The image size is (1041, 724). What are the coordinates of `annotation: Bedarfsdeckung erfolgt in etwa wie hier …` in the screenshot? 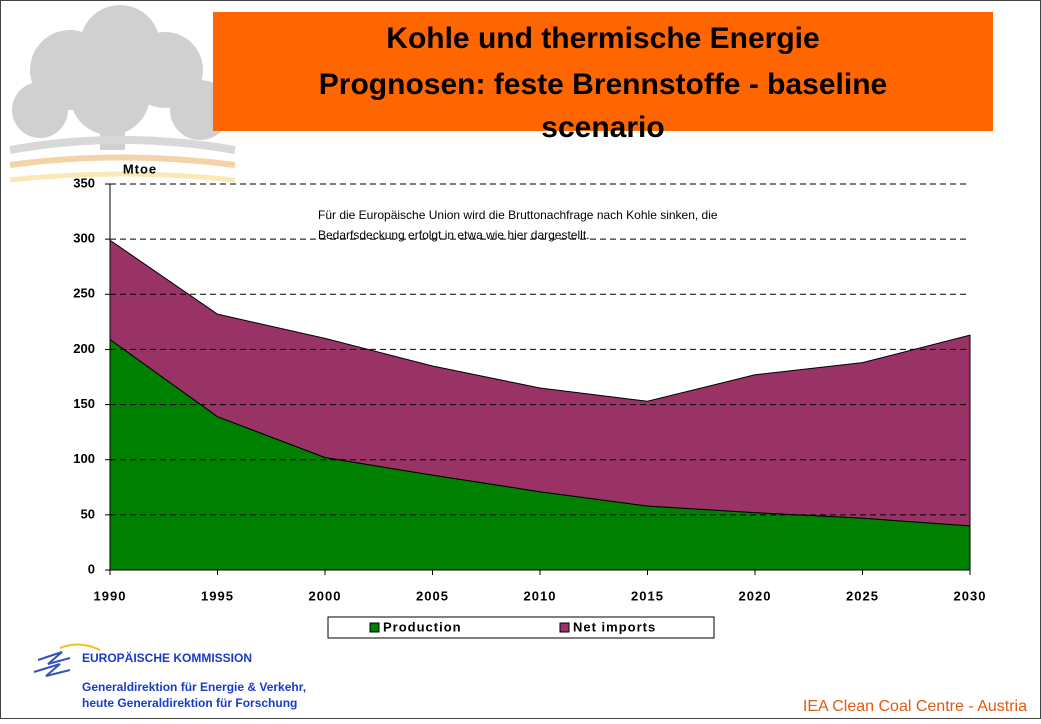 It's located at (453, 235).